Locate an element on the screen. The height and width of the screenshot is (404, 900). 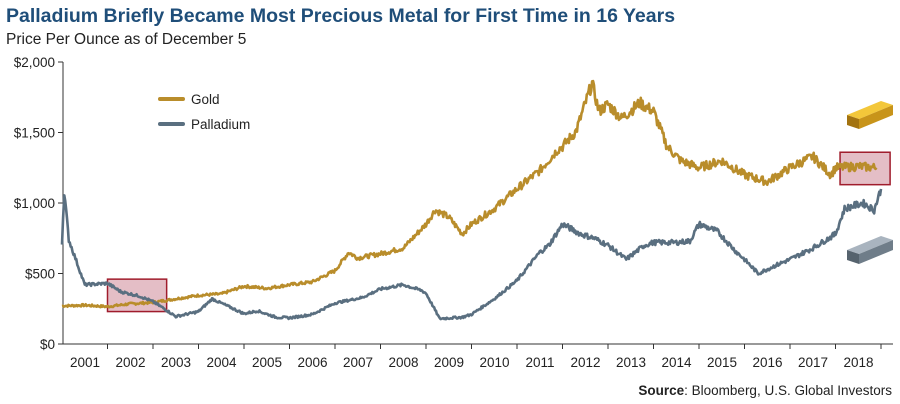
x-tick-label: 2009 is located at coordinates (449, 362).